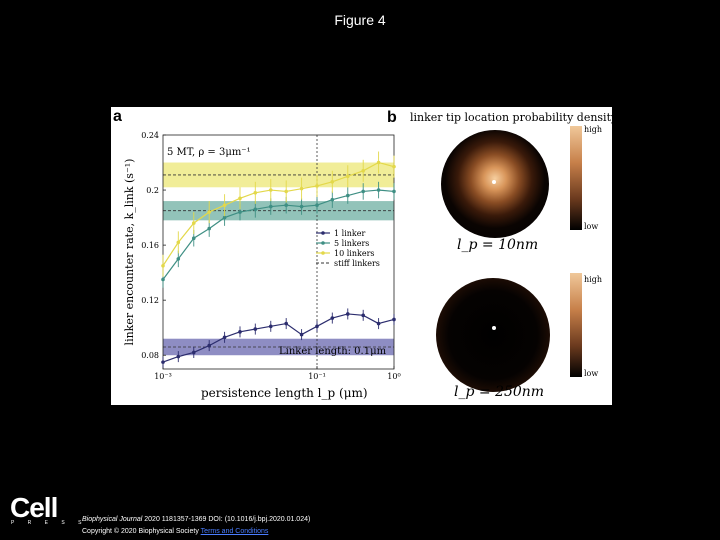  What do you see at coordinates (150, 135) in the screenshot?
I see `y-tick-label: 0.24` at bounding box center [150, 135].